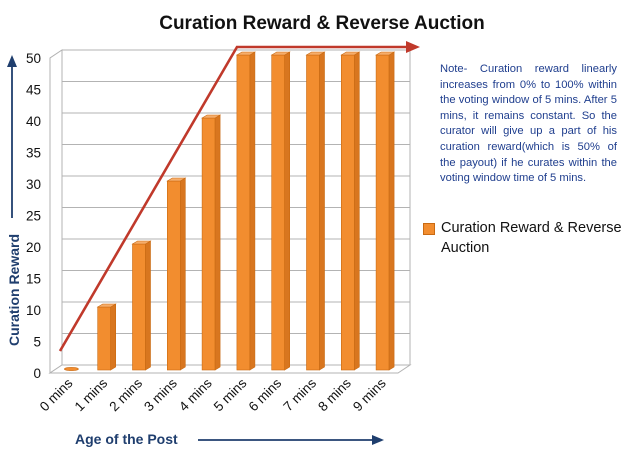 This screenshot has height=454, width=640. What do you see at coordinates (37, 342) in the screenshot?
I see `y-tick-label: 5` at bounding box center [37, 342].